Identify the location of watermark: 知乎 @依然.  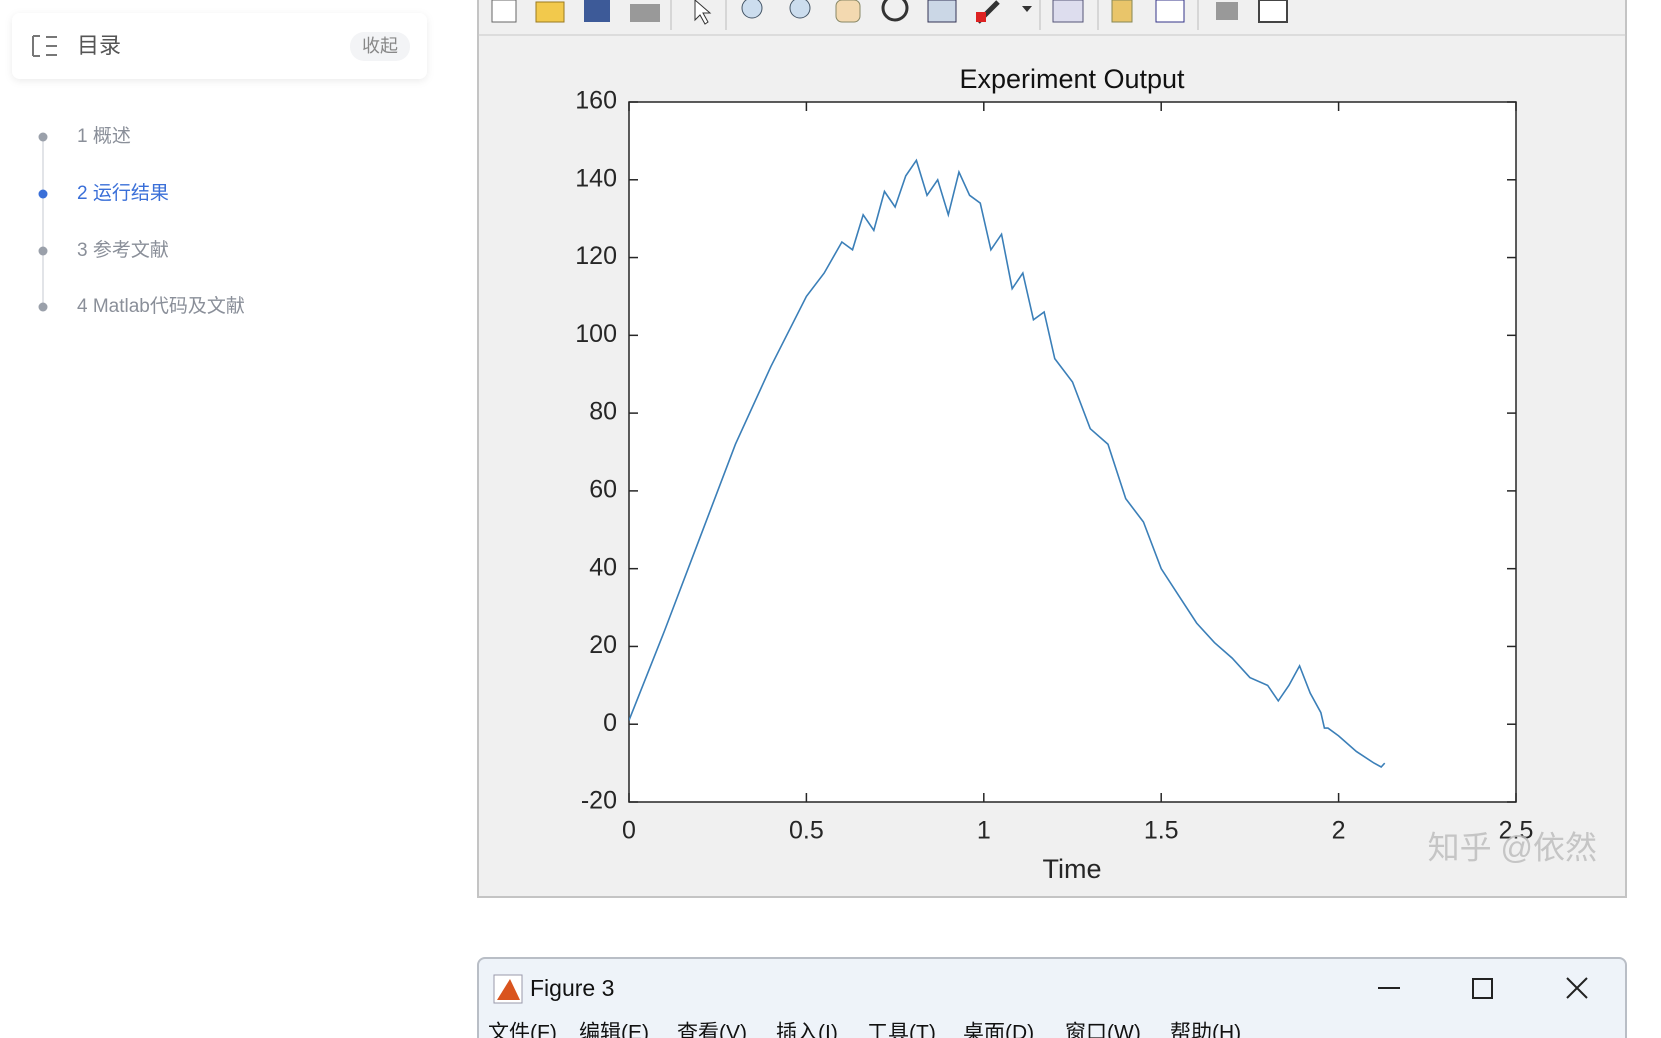
(1512, 847).